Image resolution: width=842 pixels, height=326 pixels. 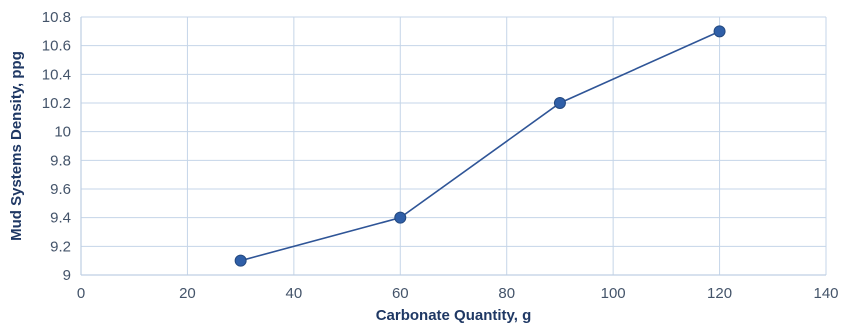 I want to click on x-tick-label: 60, so click(x=400, y=293).